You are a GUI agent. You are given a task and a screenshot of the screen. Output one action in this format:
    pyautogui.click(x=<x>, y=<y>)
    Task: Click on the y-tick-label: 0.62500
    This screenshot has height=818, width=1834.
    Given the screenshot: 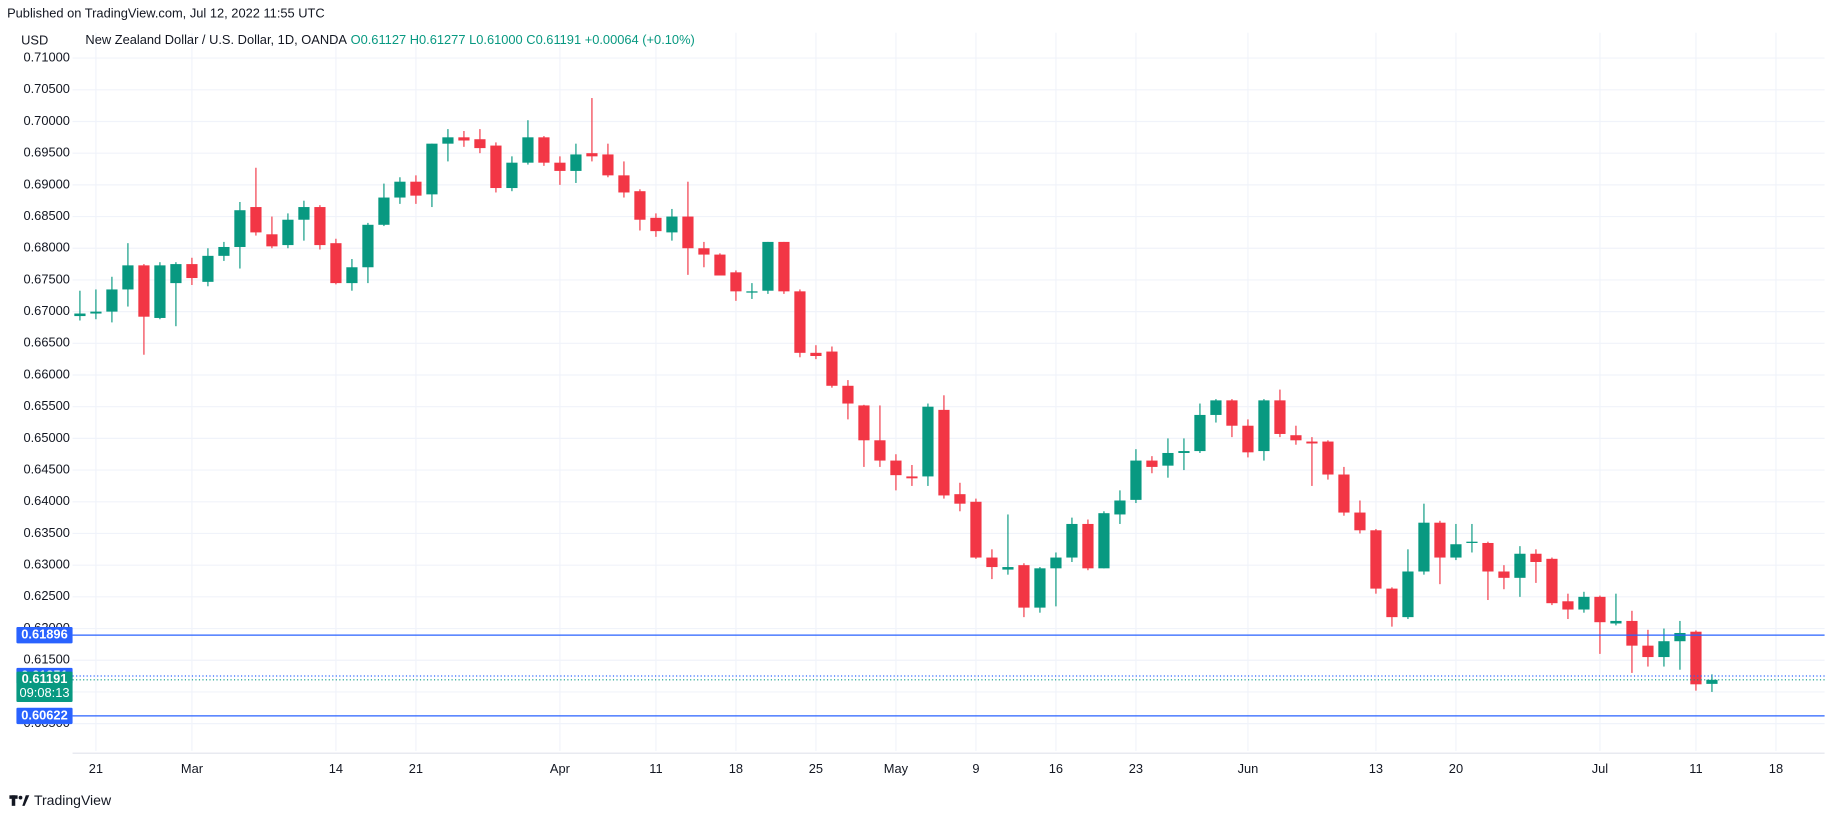 What is the action you would take?
    pyautogui.click(x=46, y=595)
    